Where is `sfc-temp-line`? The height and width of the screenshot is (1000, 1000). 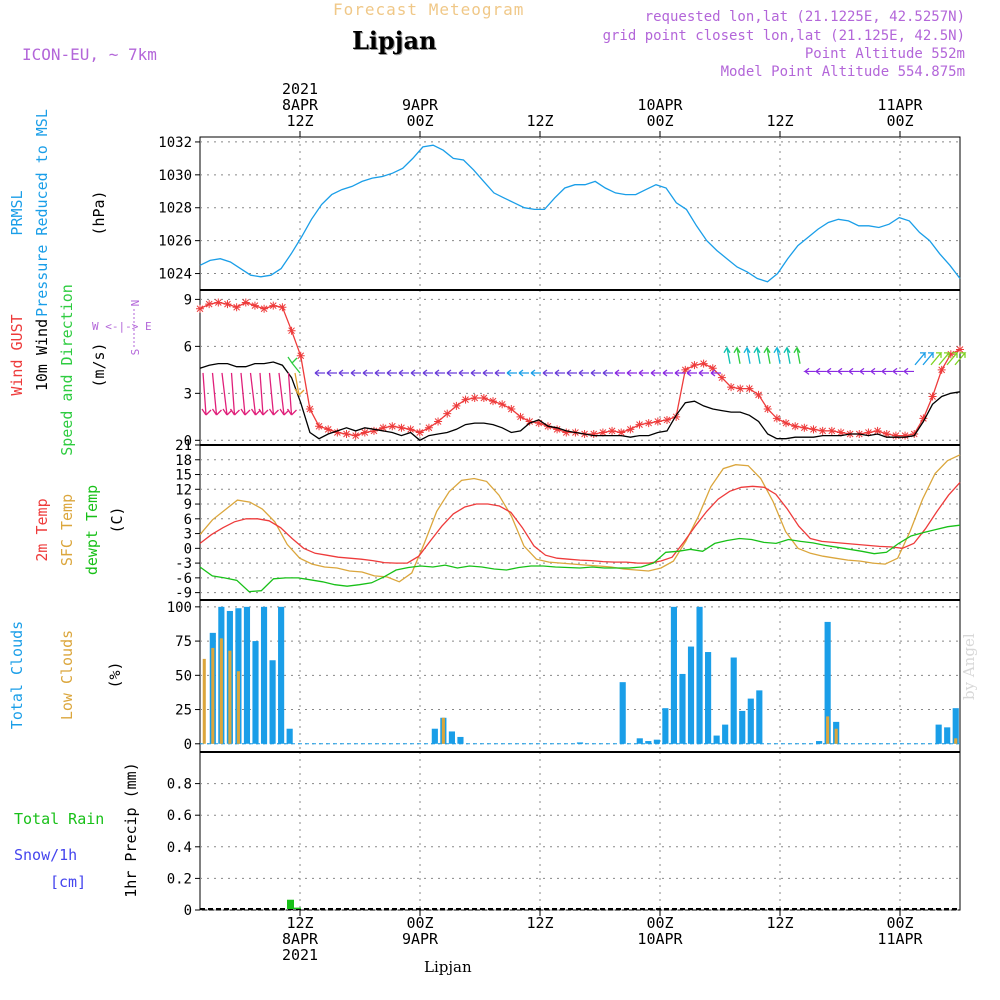
sfc-temp-line is located at coordinates (580, 518).